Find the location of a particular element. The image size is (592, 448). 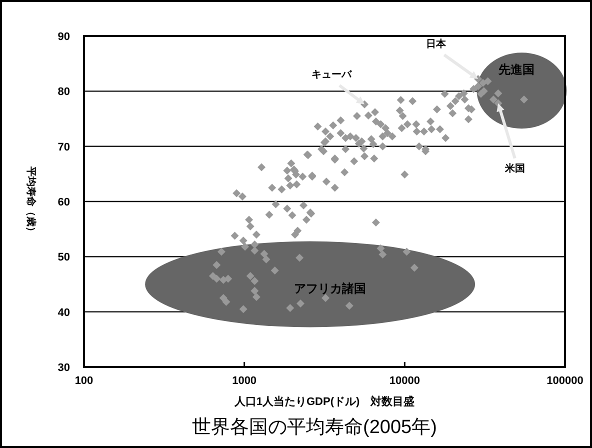

annotation: アフリカ諸国 is located at coordinates (330, 288).